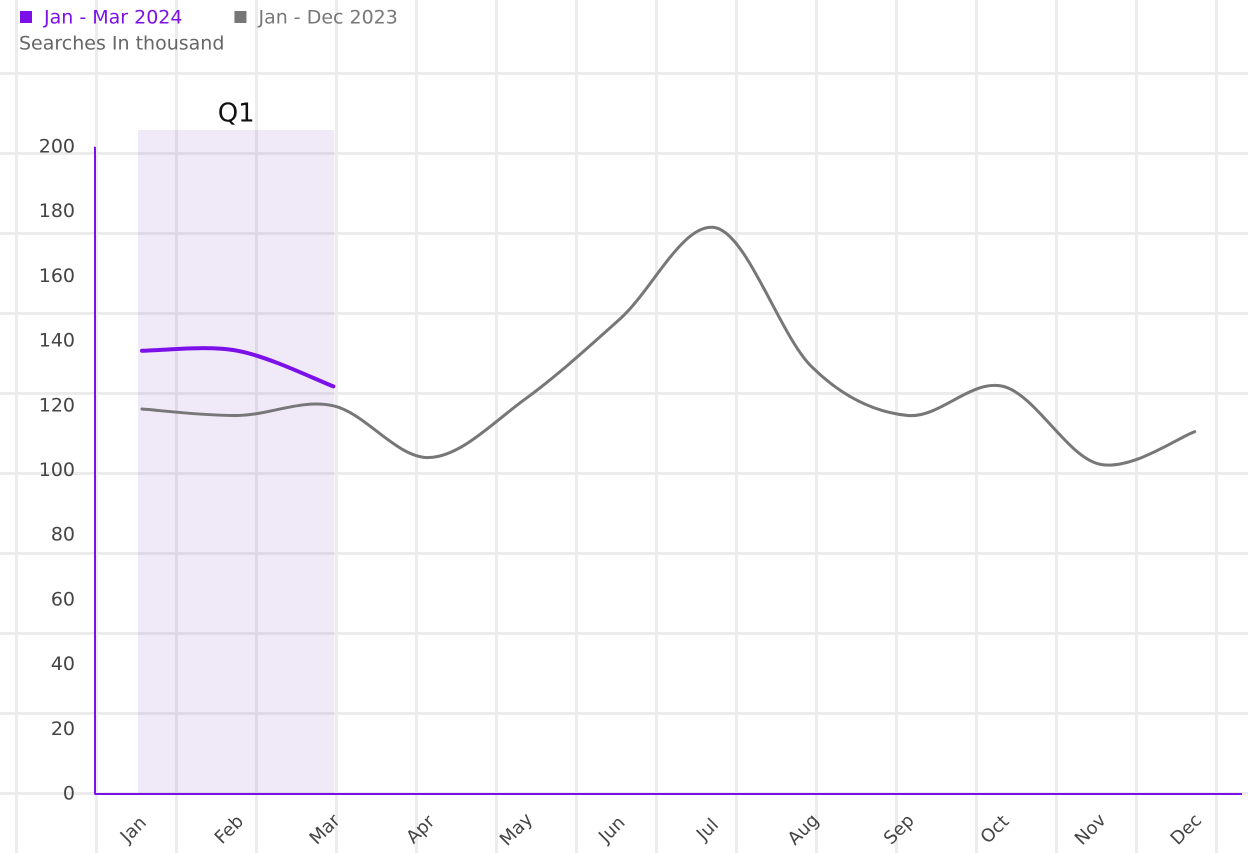  What do you see at coordinates (57, 405) in the screenshot?
I see `y-tick-label: 120` at bounding box center [57, 405].